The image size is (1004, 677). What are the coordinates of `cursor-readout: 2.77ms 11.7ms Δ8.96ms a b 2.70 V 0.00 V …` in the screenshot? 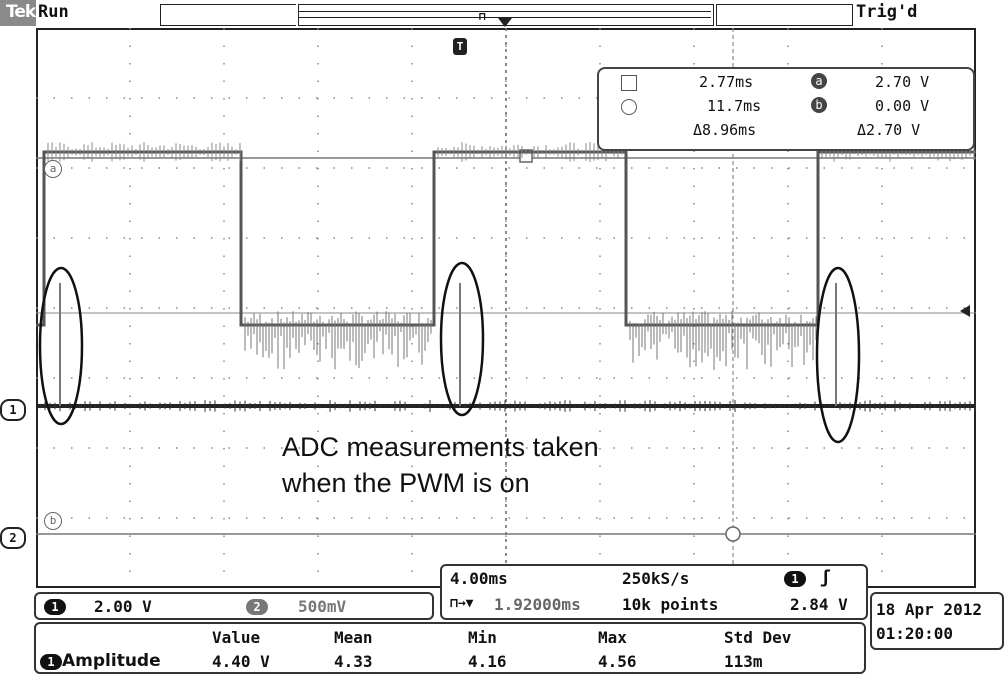 It's located at (786, 109).